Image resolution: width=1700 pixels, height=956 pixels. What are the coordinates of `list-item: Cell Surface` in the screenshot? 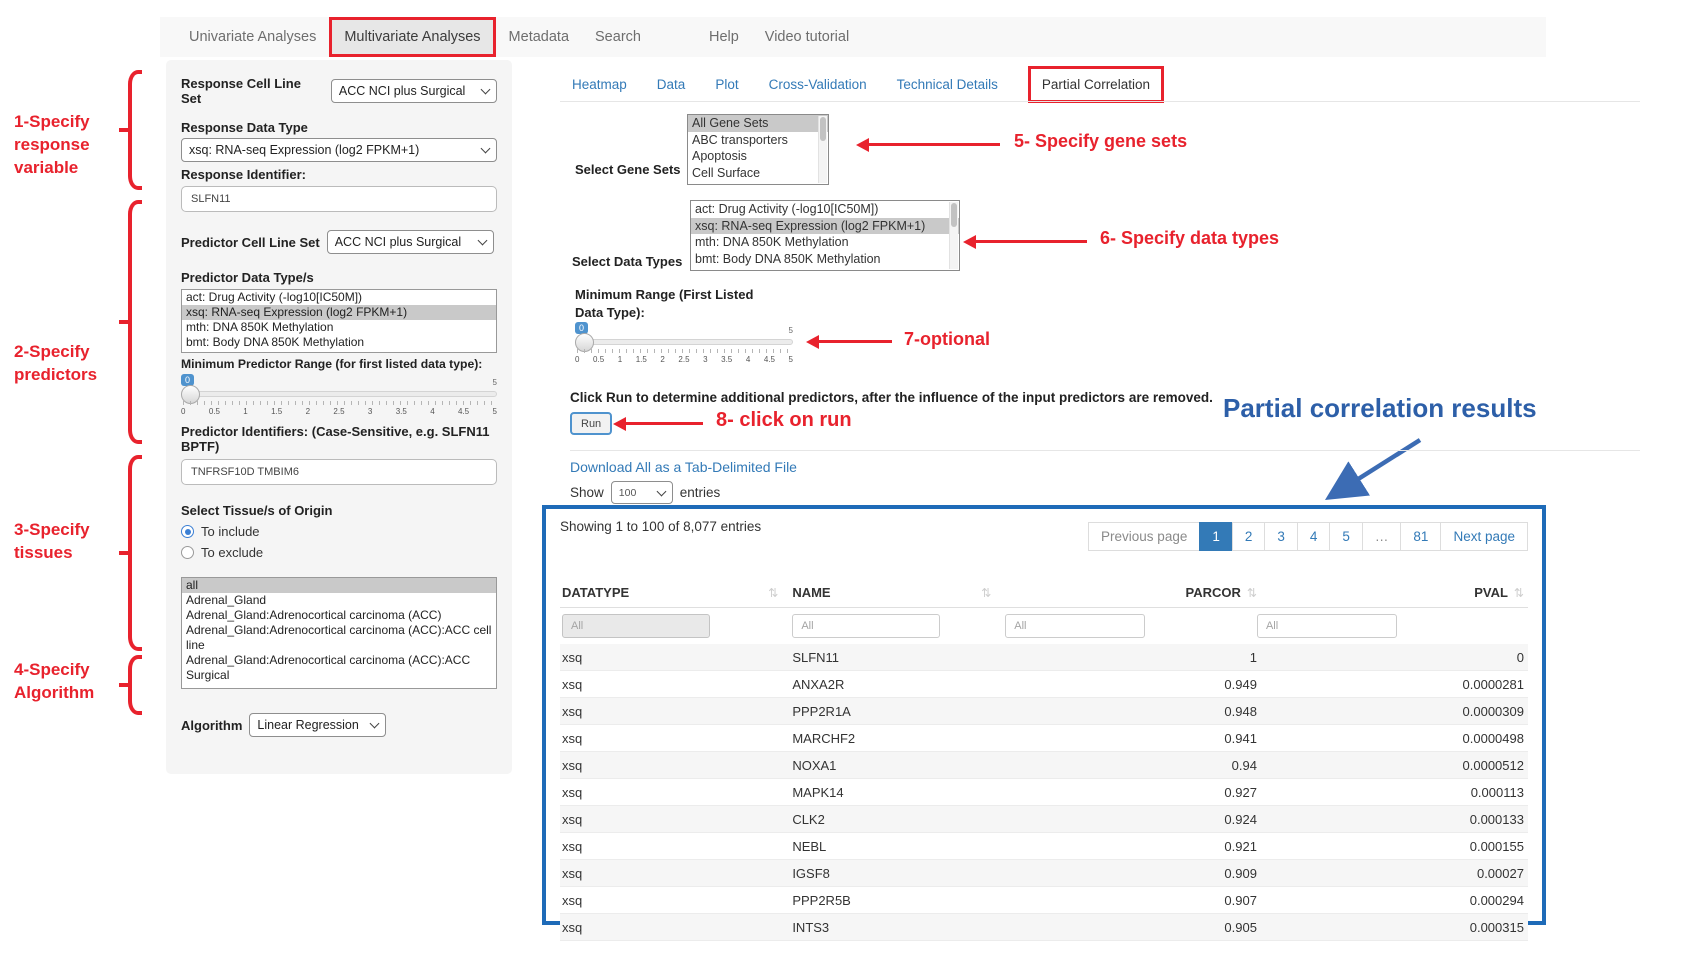 It's located at (726, 172).